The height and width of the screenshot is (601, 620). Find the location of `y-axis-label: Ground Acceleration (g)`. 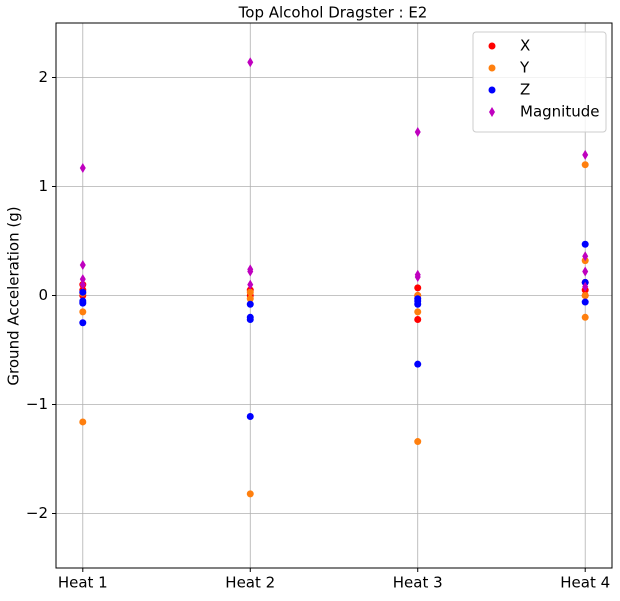

y-axis-label: Ground Acceleration (g) is located at coordinates (14, 295).